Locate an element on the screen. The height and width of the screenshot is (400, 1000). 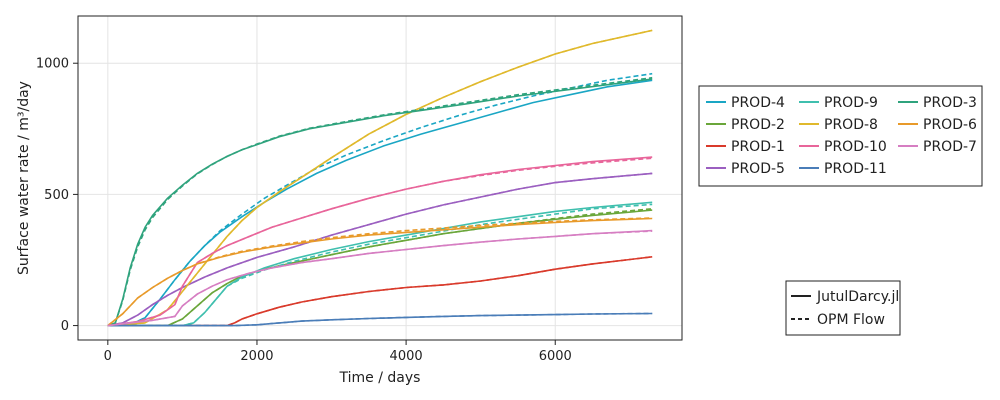
legend-label: PROD-6 is located at coordinates (950, 125).